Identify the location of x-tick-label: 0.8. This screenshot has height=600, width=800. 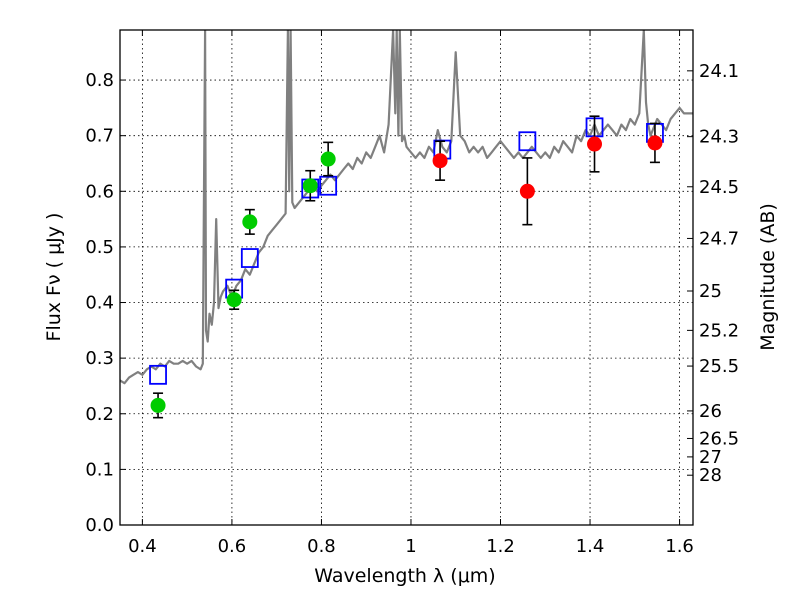
(321, 546).